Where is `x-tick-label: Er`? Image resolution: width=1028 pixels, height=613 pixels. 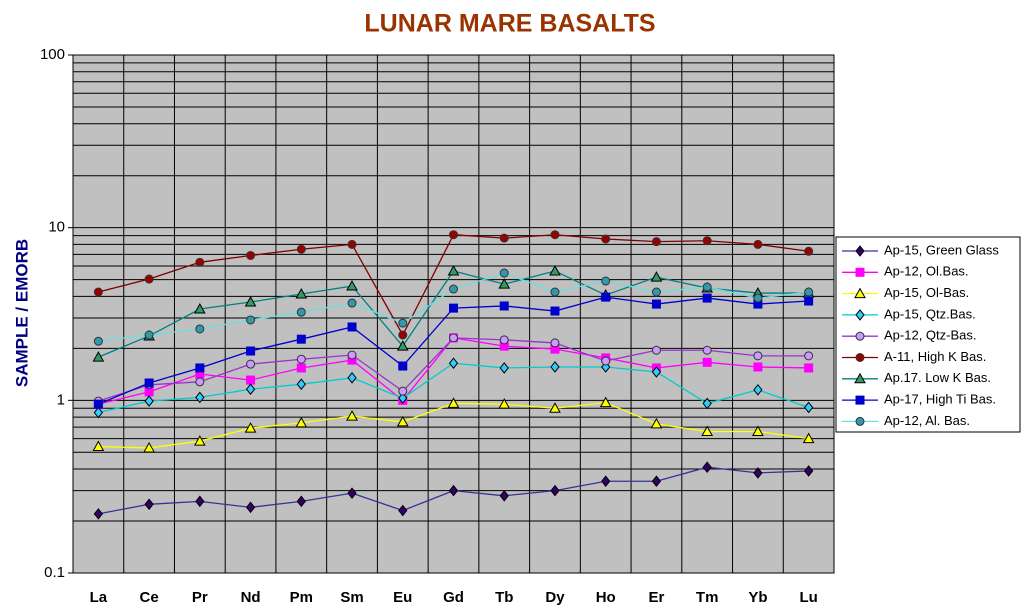
x-tick-label: Er is located at coordinates (657, 597).